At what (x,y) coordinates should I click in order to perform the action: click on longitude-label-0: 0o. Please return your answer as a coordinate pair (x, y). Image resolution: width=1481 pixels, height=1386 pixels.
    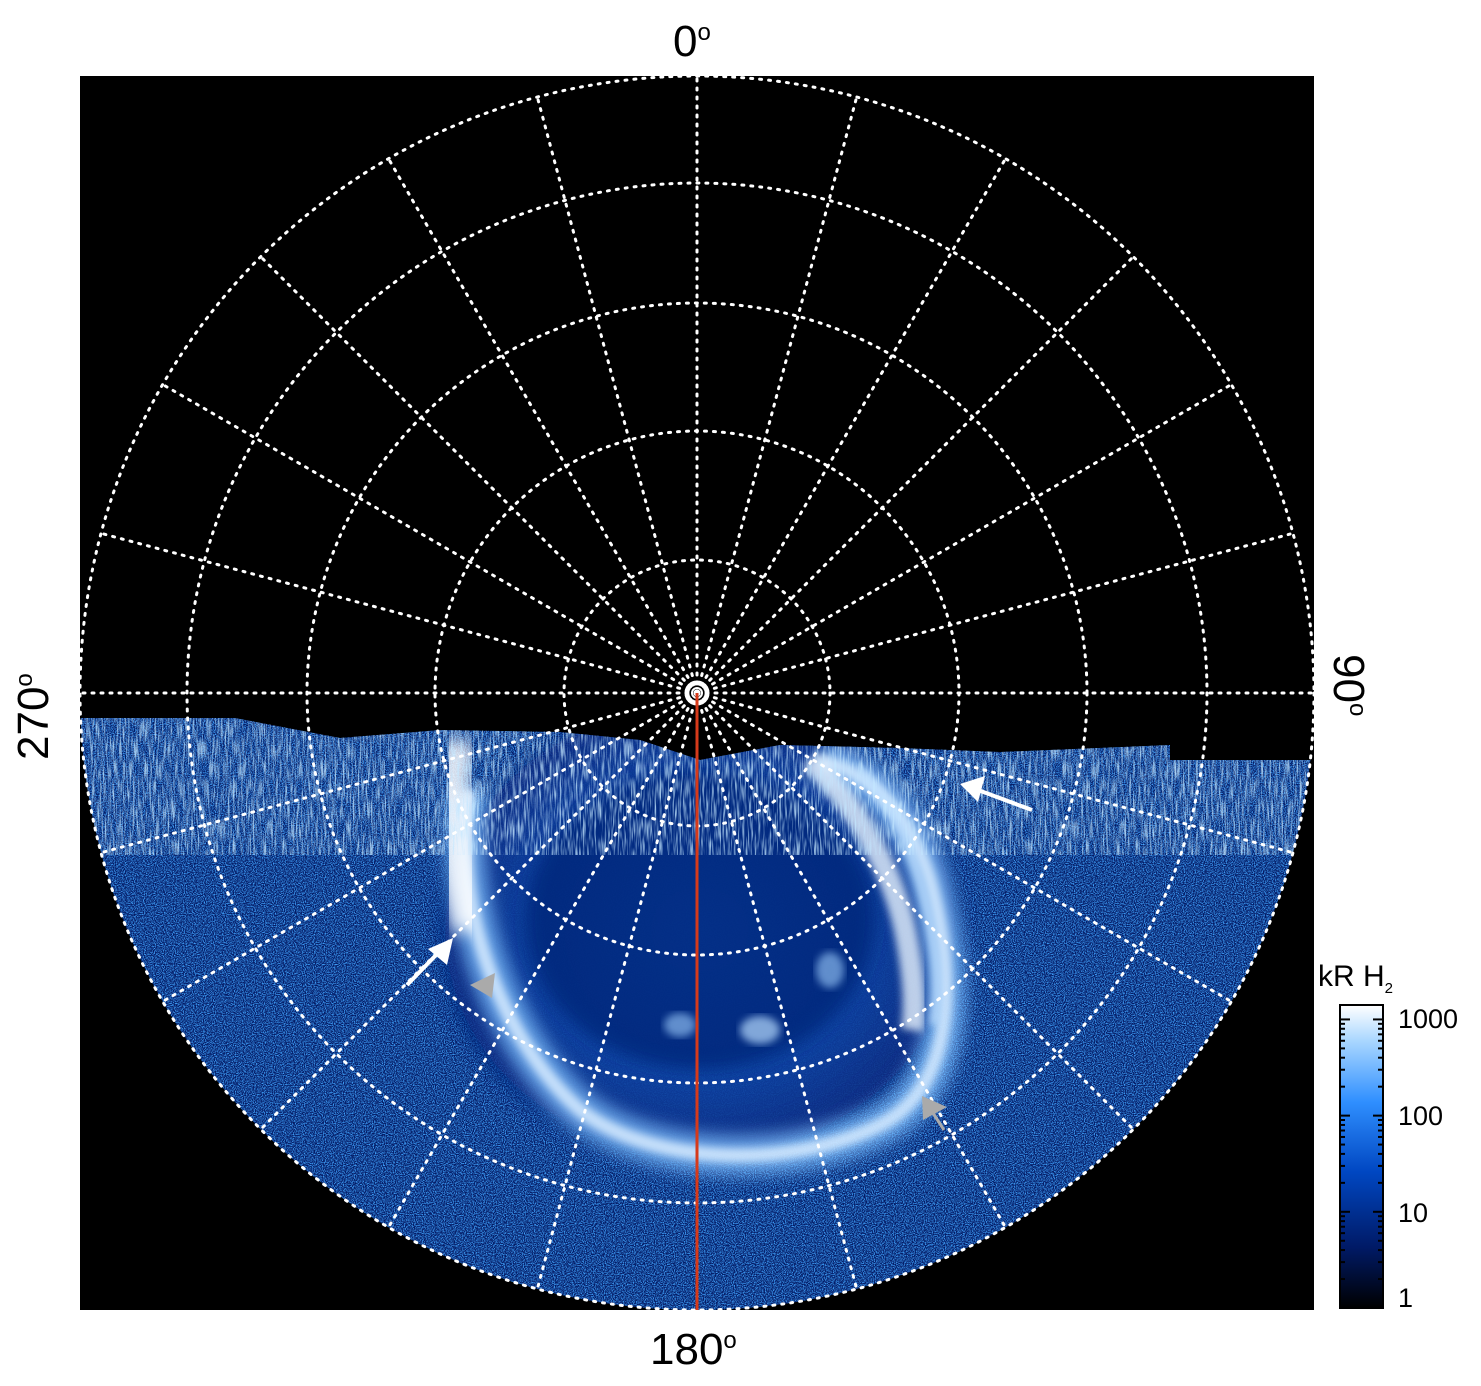
    Looking at the image, I should click on (692, 41).